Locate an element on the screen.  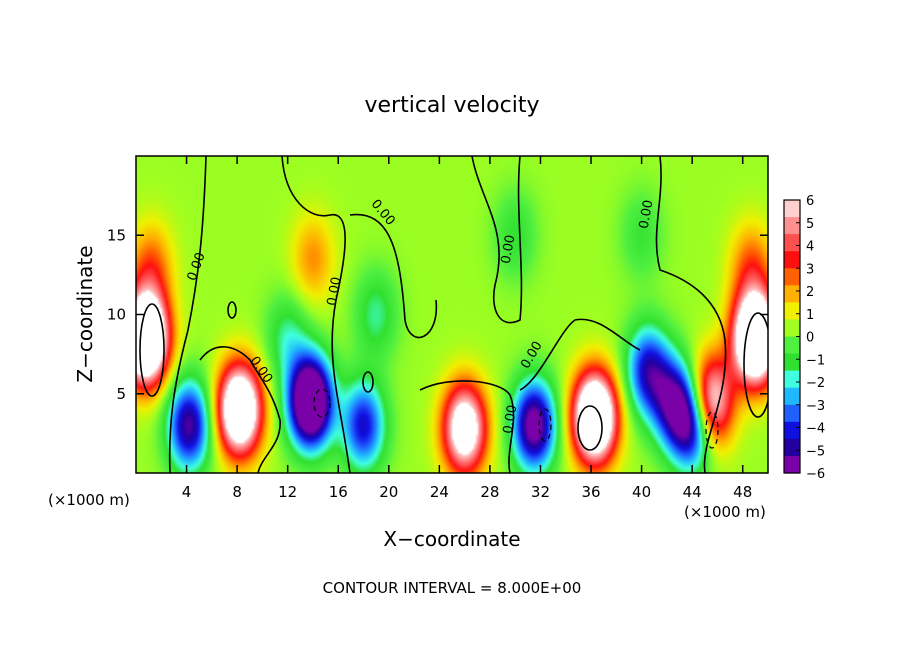
colorbar-tick-label: 5 is located at coordinates (810, 224).